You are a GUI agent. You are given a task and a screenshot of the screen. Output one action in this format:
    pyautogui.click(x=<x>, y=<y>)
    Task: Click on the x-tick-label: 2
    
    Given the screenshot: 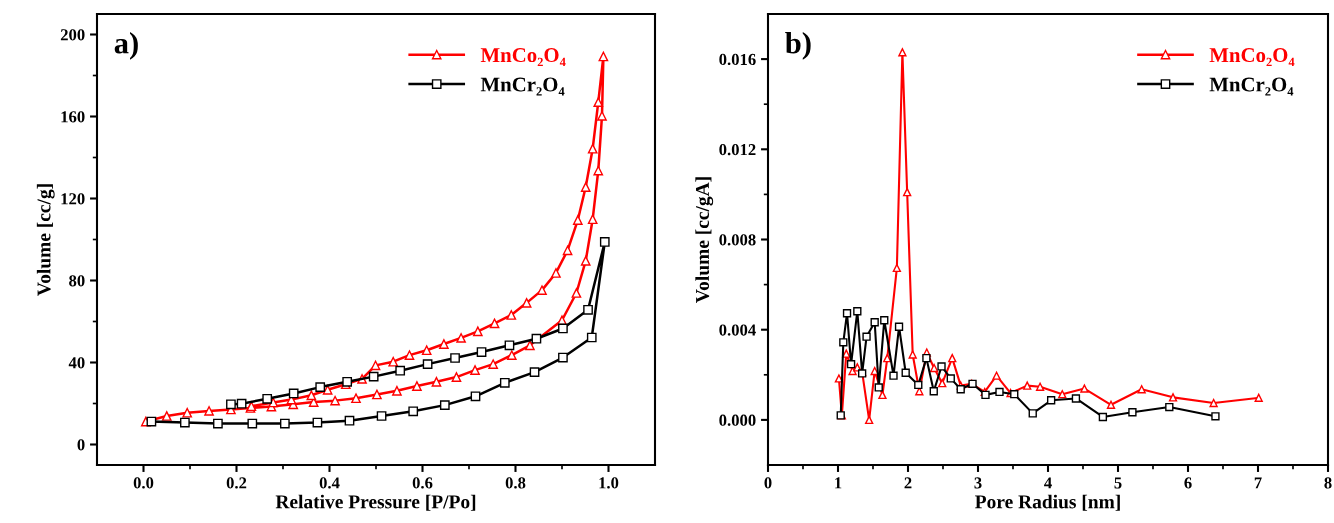 What is the action you would take?
    pyautogui.click(x=908, y=483)
    